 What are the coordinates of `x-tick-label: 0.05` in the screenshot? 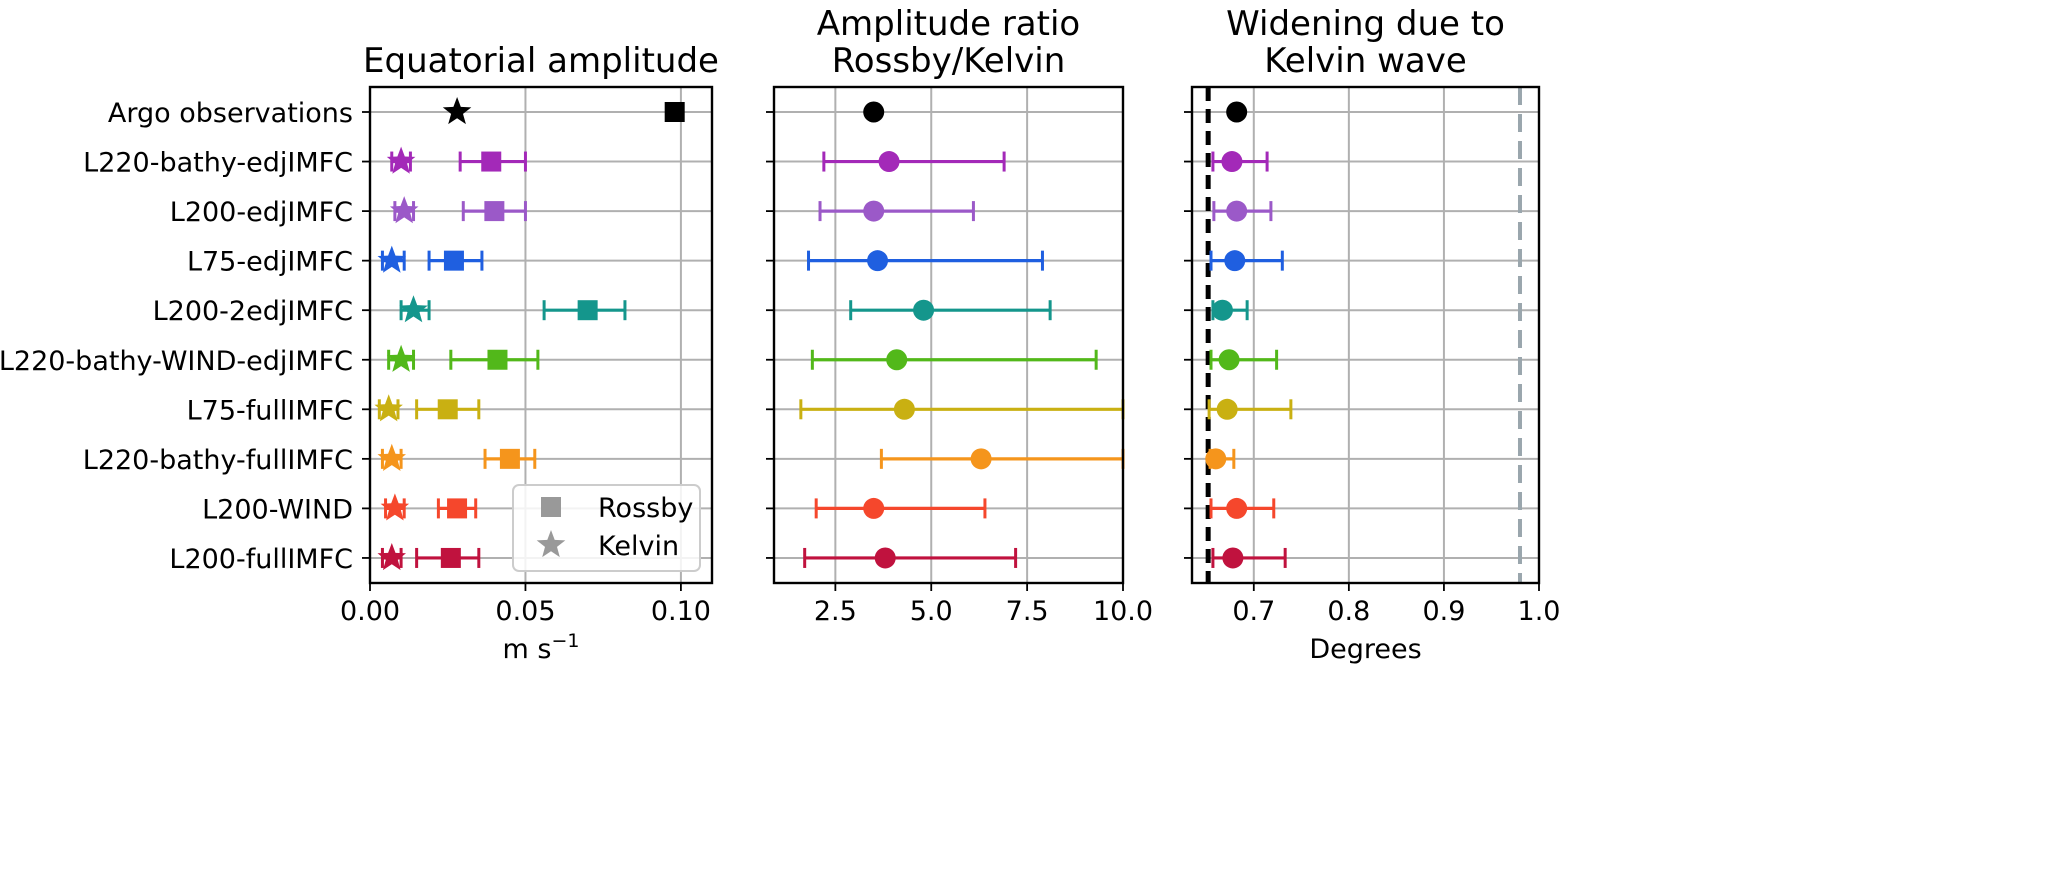 It's located at (525, 611).